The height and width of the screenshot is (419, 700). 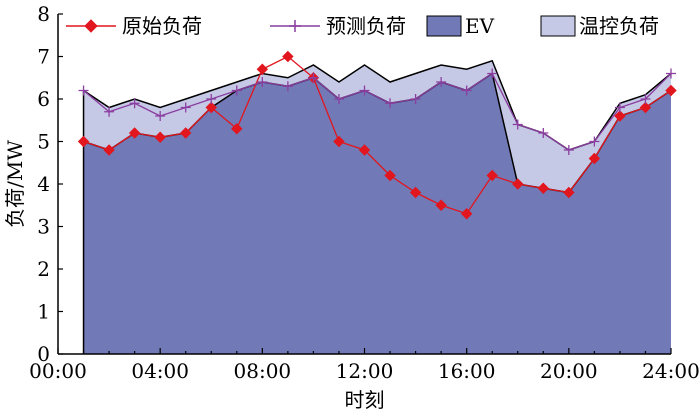 What do you see at coordinates (467, 371) in the screenshot?
I see `x-tick-label: 16:00` at bounding box center [467, 371].